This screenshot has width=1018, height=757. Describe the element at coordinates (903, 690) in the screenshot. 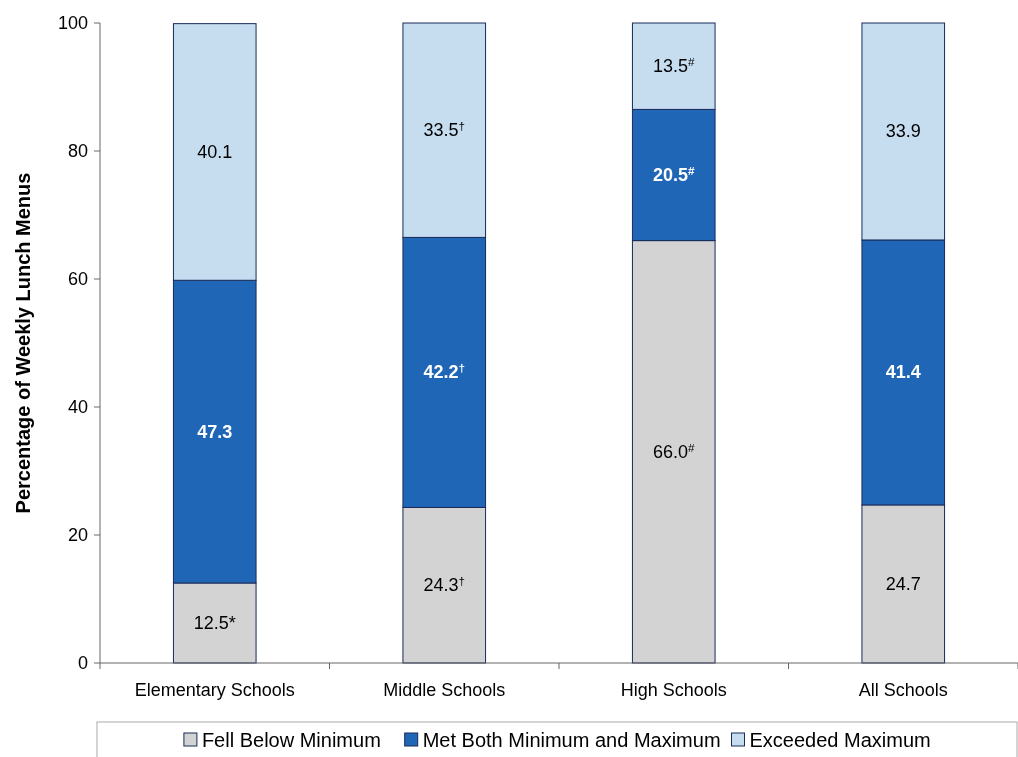

I see `x-tick-label: All Schools` at that location.